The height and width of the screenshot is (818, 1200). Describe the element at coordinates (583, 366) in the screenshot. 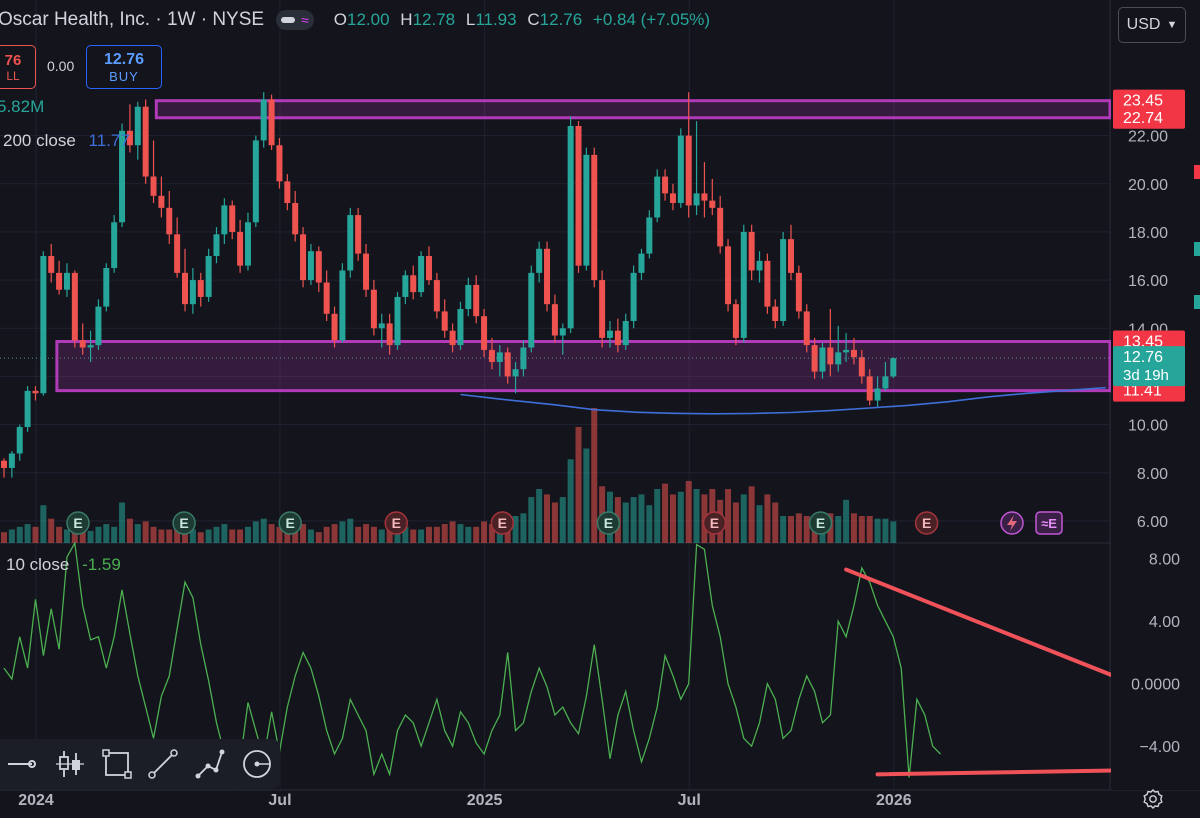

I see `zone-rect` at that location.